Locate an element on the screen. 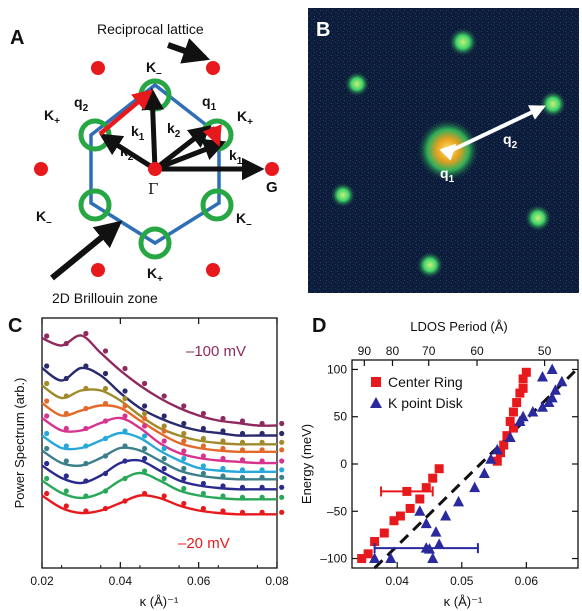  x-tick-label: 0.05 is located at coordinates (462, 581).